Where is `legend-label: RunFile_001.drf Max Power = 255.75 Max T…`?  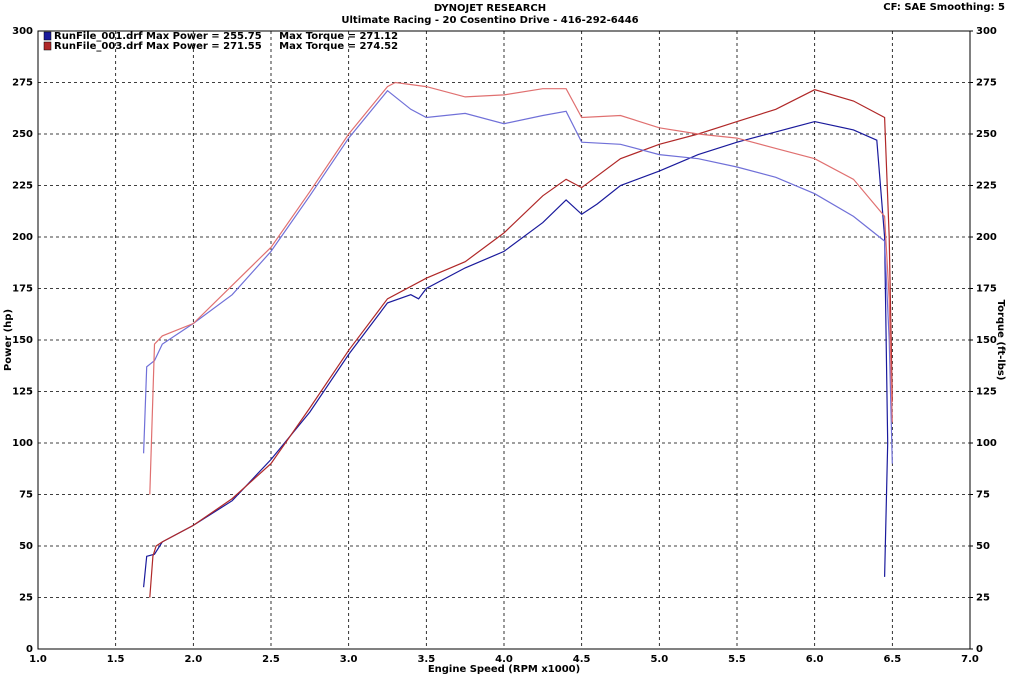 legend-label: RunFile_001.drf Max Power = 255.75 Max T… is located at coordinates (226, 36).